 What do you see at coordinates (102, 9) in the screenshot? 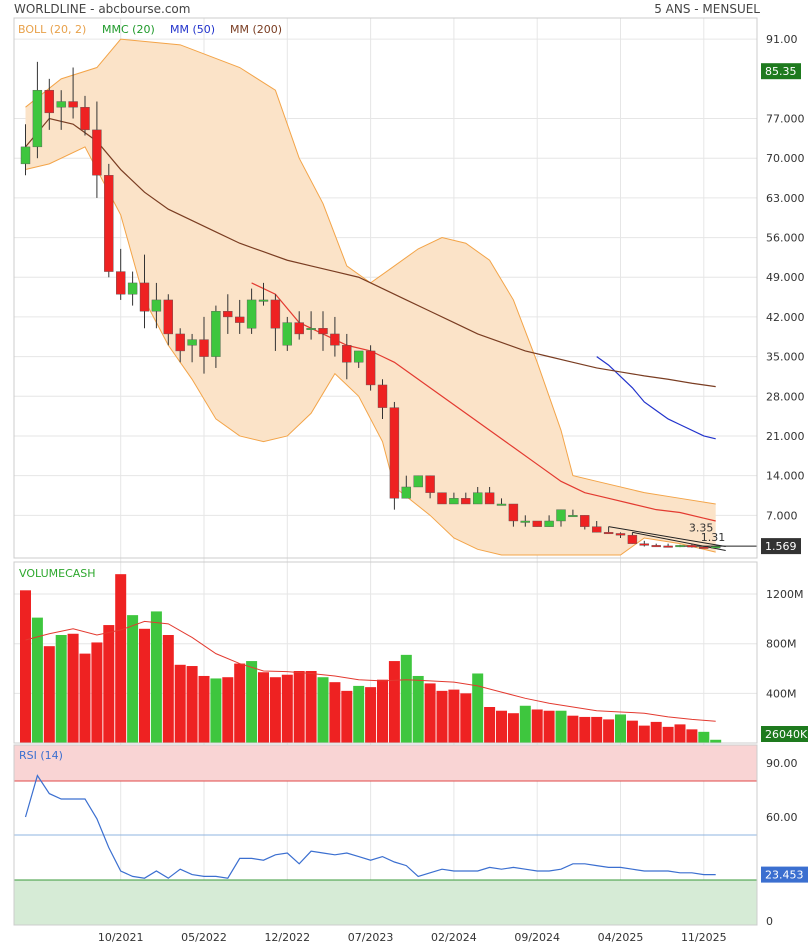
I see `chart-source-title: WORLDLINE - abcbourse.com` at bounding box center [102, 9].